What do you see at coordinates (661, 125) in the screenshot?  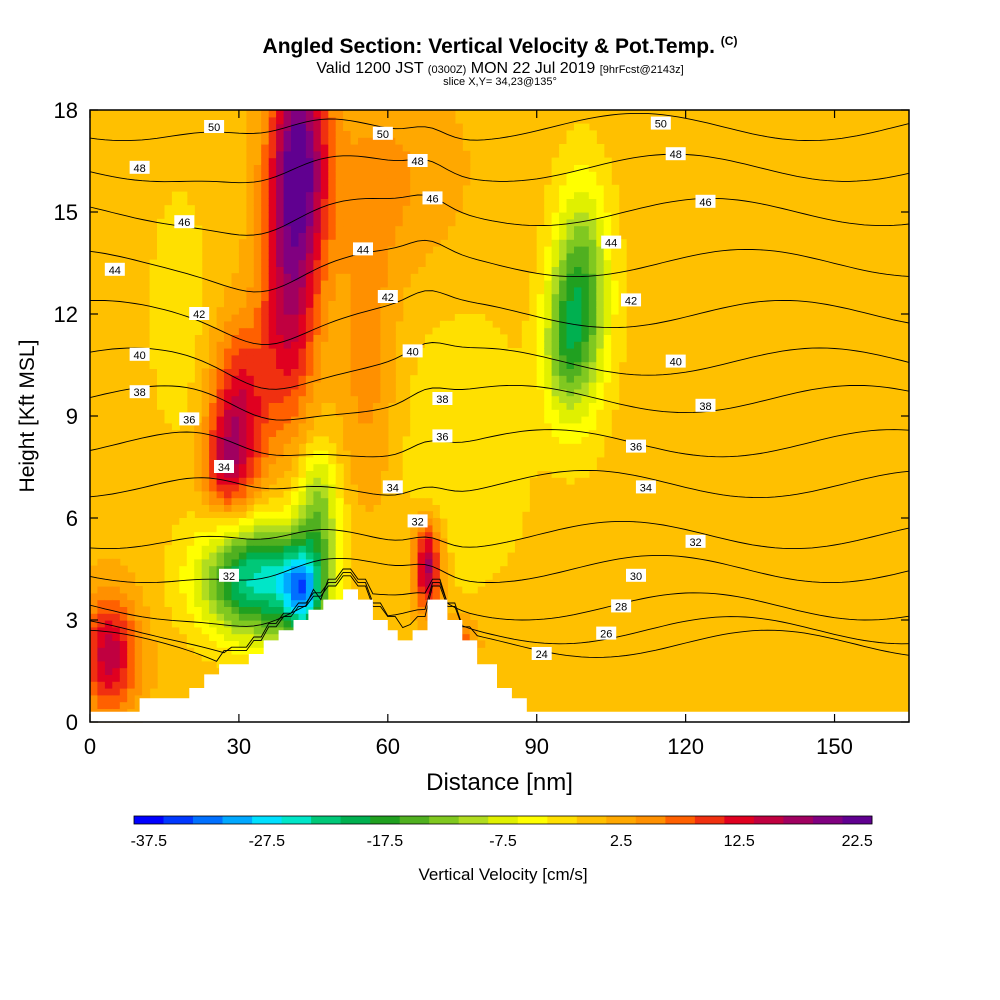 I see `contour-label: 50` at bounding box center [661, 125].